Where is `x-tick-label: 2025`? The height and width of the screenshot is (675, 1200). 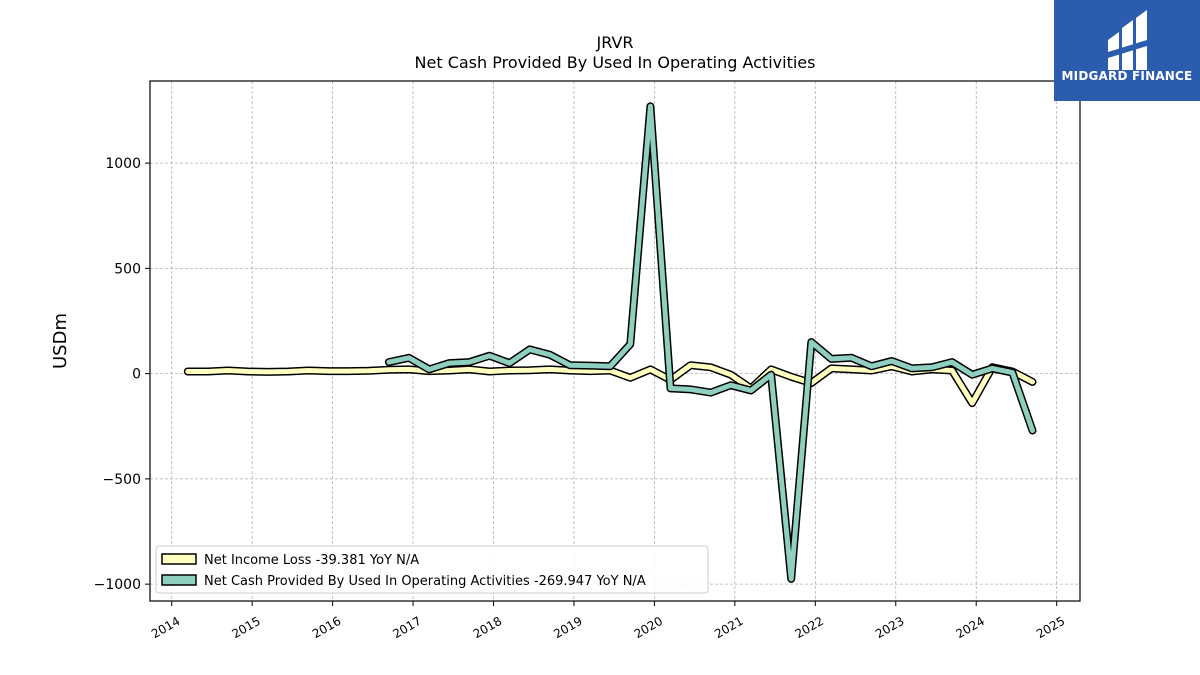
x-tick-label: 2025 is located at coordinates (1050, 627).